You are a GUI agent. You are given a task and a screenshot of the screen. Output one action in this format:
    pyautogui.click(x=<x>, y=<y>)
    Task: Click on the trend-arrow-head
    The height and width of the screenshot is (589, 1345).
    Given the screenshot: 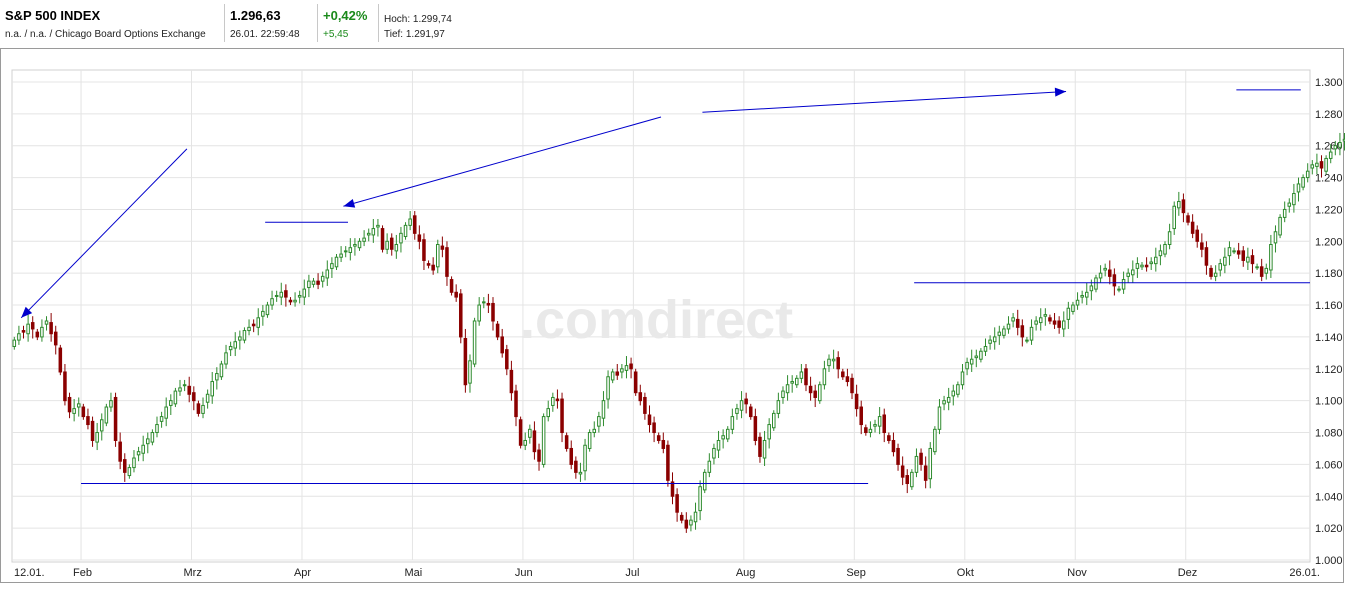 What is the action you would take?
    pyautogui.click(x=349, y=203)
    